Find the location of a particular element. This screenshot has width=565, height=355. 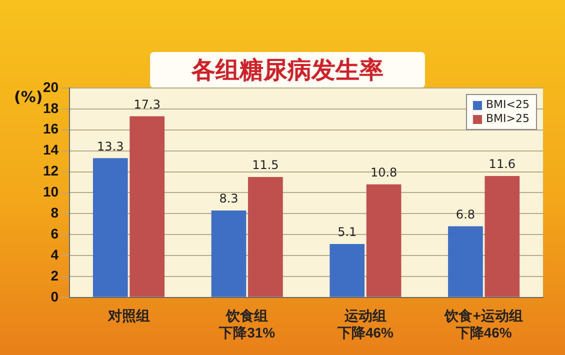

data-label: 6.8 is located at coordinates (466, 214).